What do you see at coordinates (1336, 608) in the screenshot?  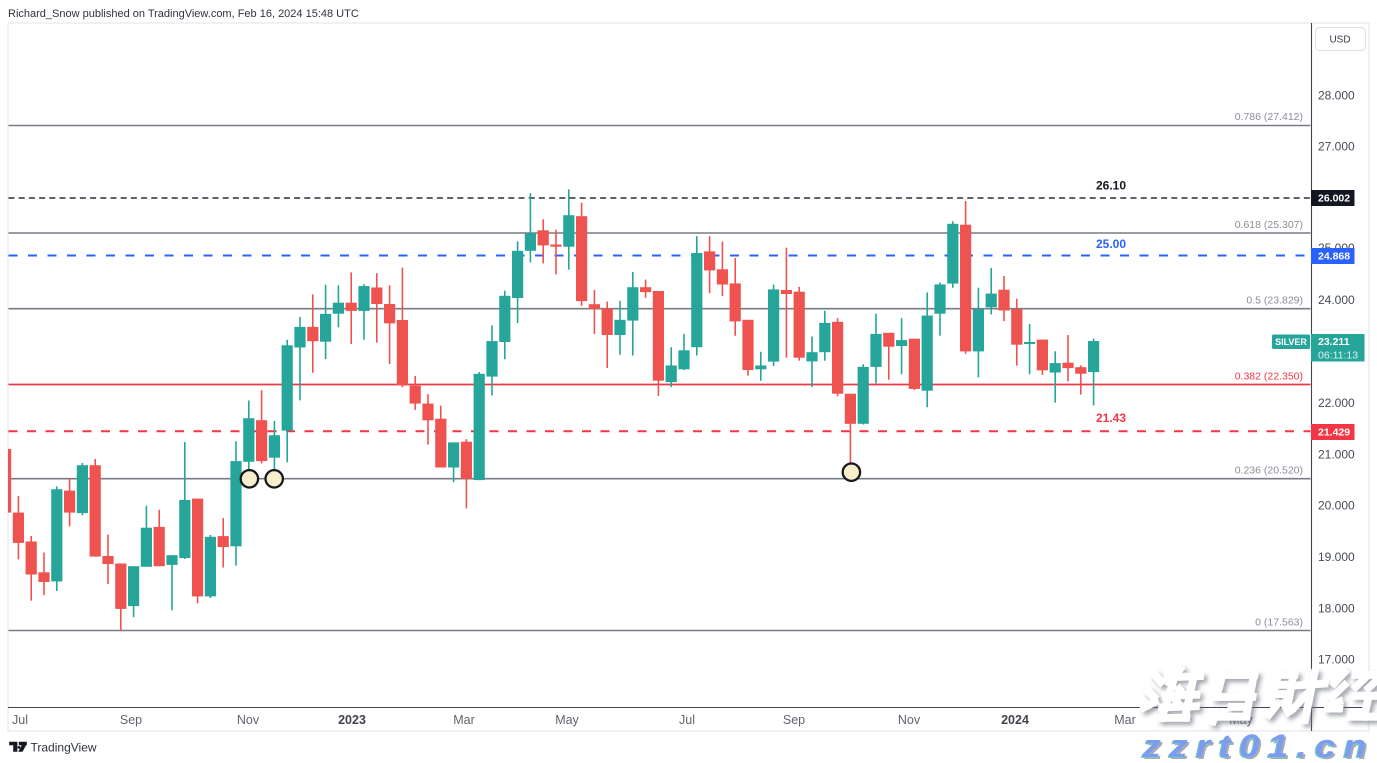 I see `svg-text: 18.000` at bounding box center [1336, 608].